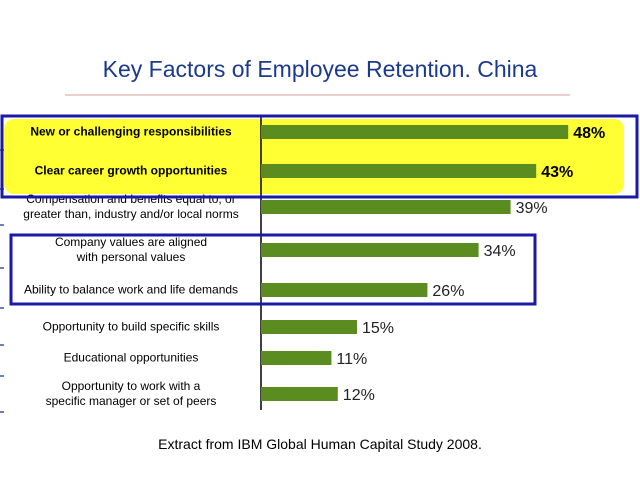  What do you see at coordinates (358, 395) in the screenshot?
I see `value-label: 12%` at bounding box center [358, 395].